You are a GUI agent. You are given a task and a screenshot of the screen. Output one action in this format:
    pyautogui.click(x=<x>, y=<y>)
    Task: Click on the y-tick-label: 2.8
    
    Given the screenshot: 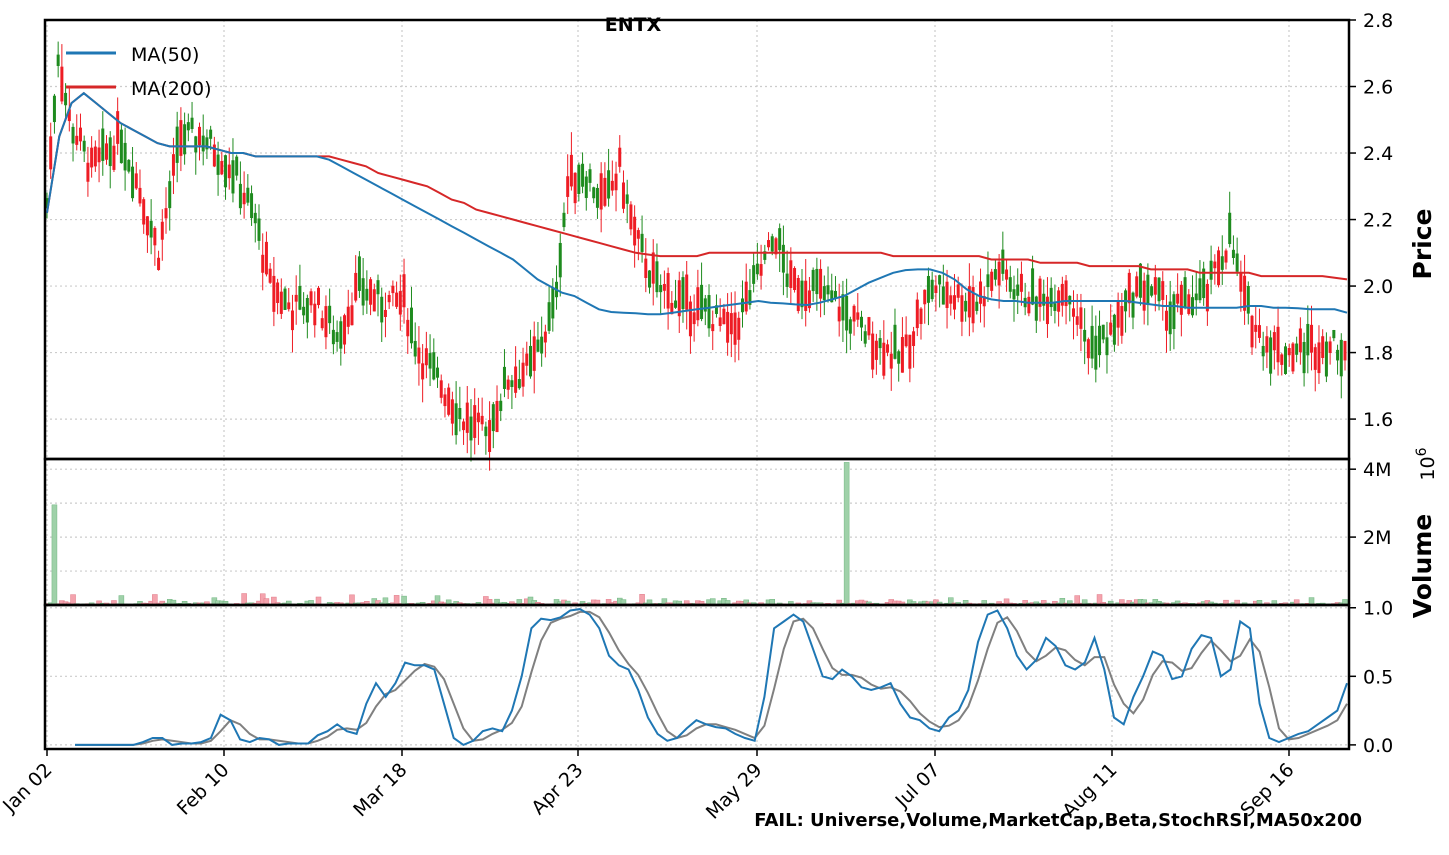 What is the action you would take?
    pyautogui.click(x=1378, y=21)
    